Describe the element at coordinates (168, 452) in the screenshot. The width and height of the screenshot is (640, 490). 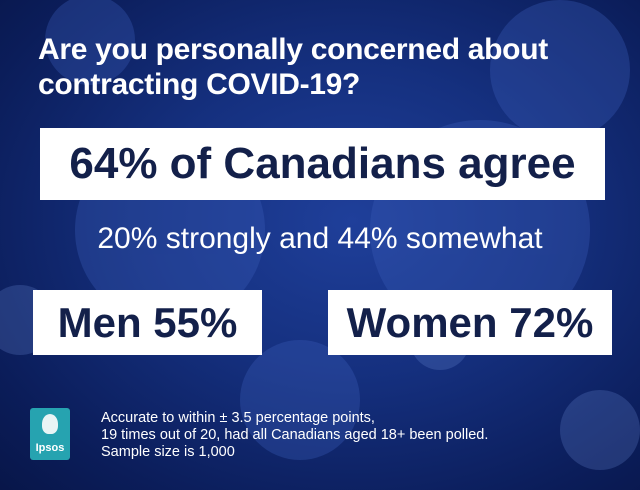
I see `note-line: Sample size is 1,000` at that location.